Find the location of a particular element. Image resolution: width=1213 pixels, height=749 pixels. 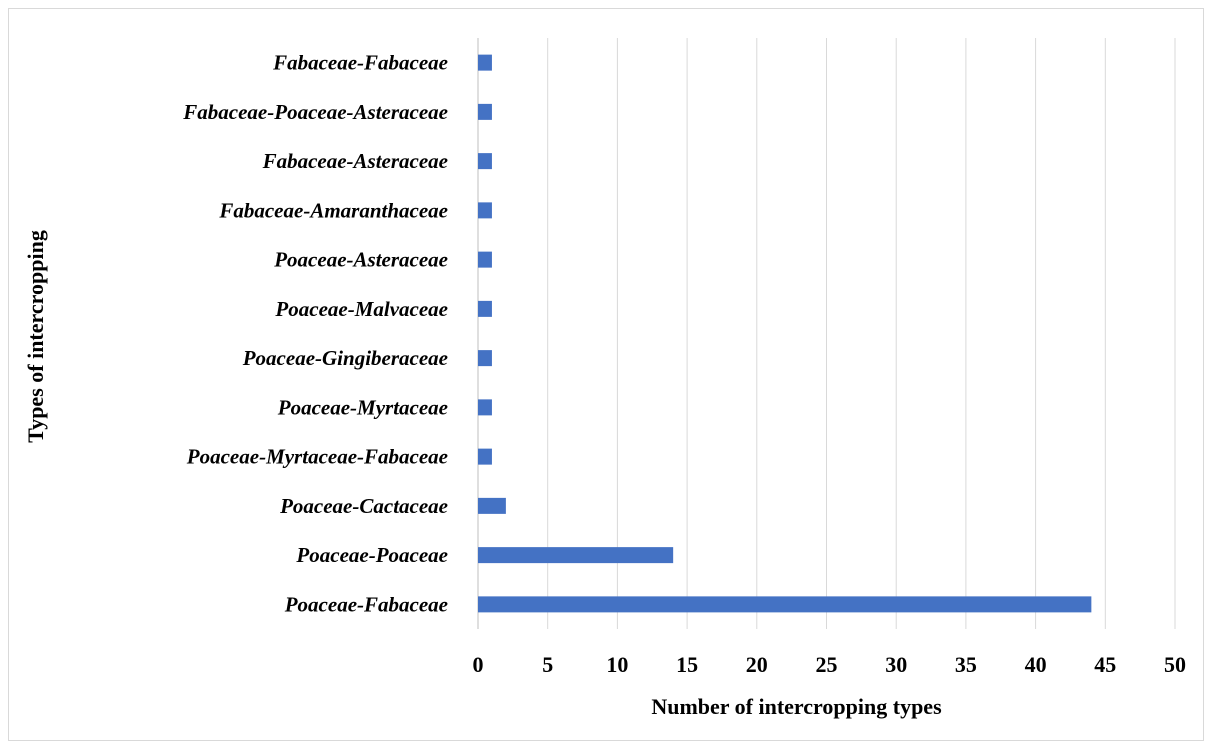

category-label: Poaceae-Fabaceae is located at coordinates (366, 604).